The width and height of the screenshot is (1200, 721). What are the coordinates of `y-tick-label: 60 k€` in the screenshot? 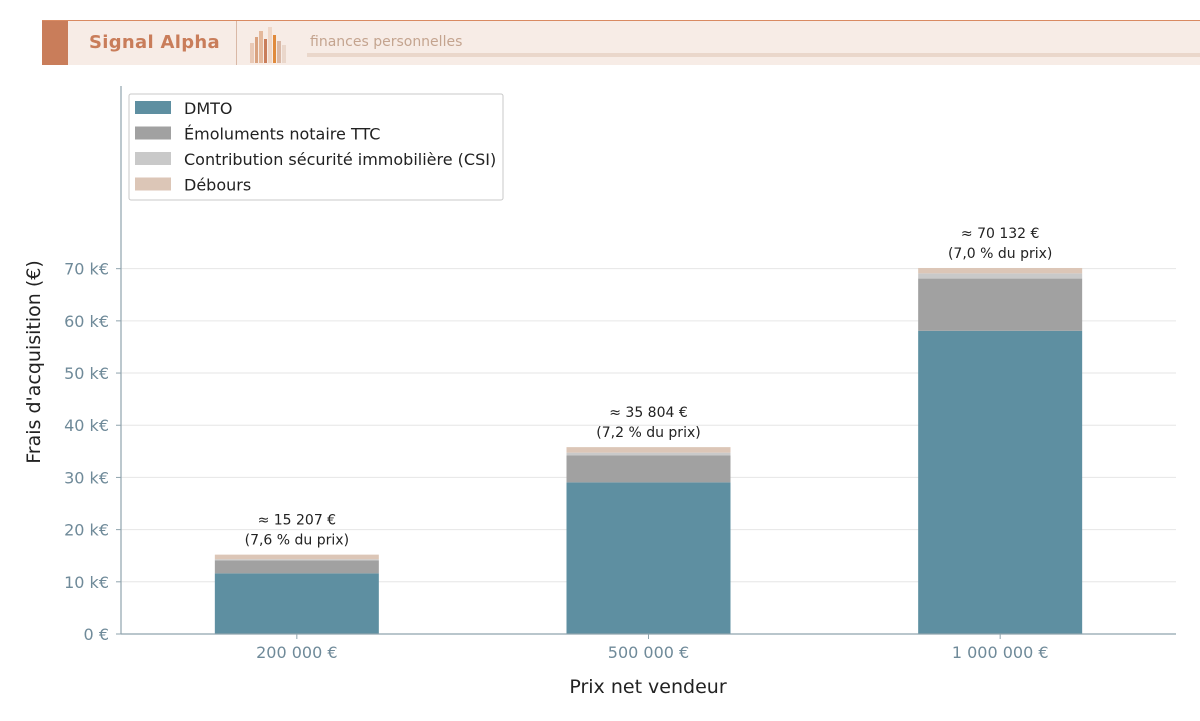 It's located at (86, 321).